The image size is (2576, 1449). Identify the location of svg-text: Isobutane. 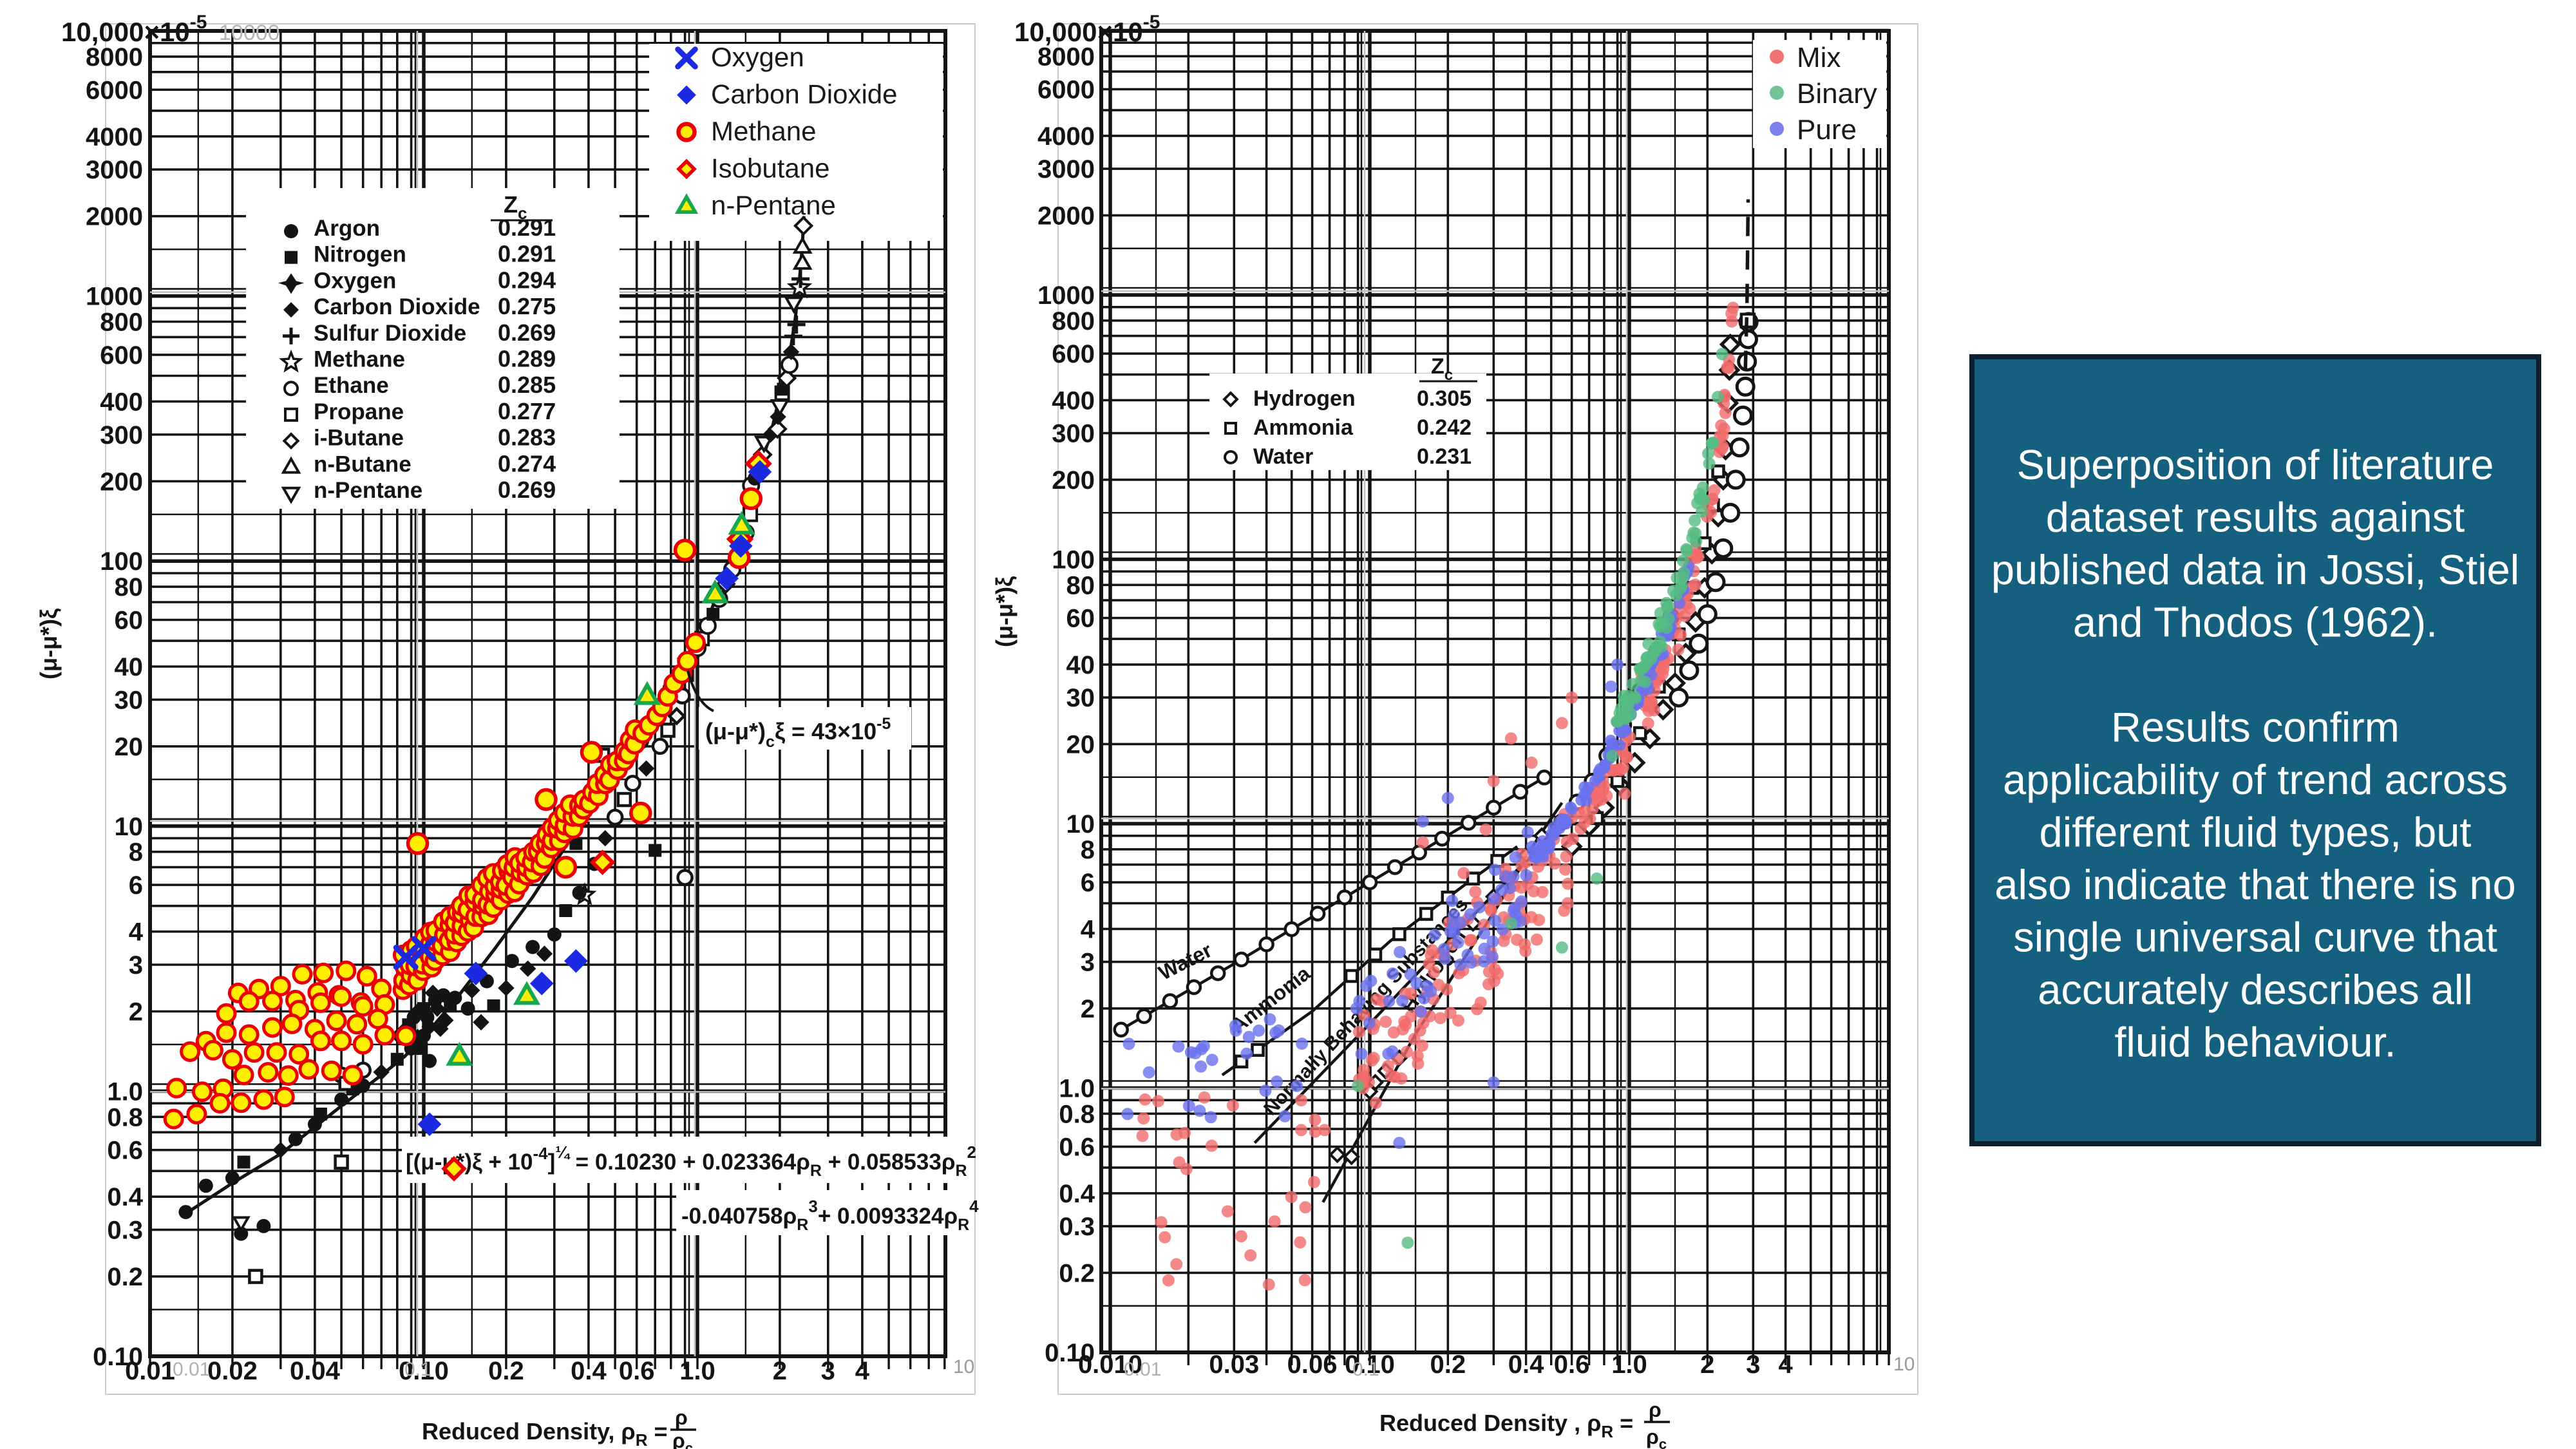
(771, 168).